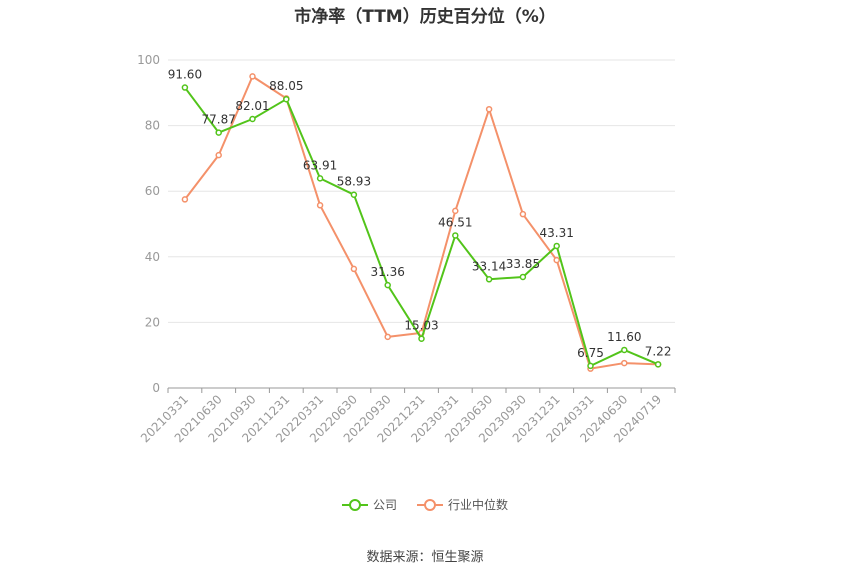  What do you see at coordinates (354, 182) in the screenshot?
I see `data-label: 58.93` at bounding box center [354, 182].